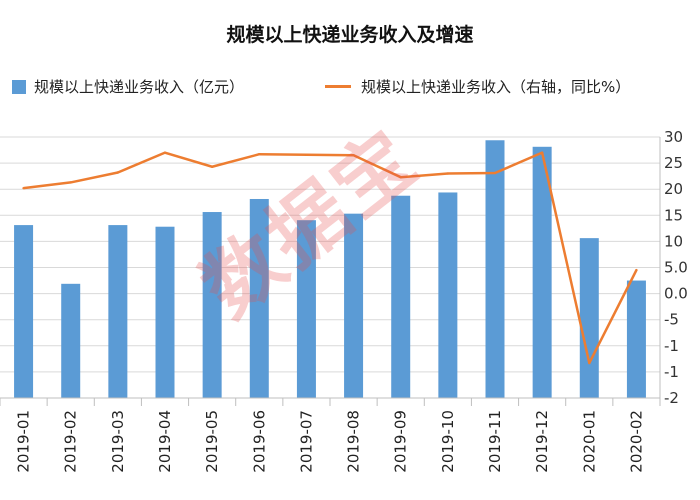 The height and width of the screenshot is (500, 700). Describe the element at coordinates (71, 441) in the screenshot. I see `x-tick-label: 2019-02` at that location.